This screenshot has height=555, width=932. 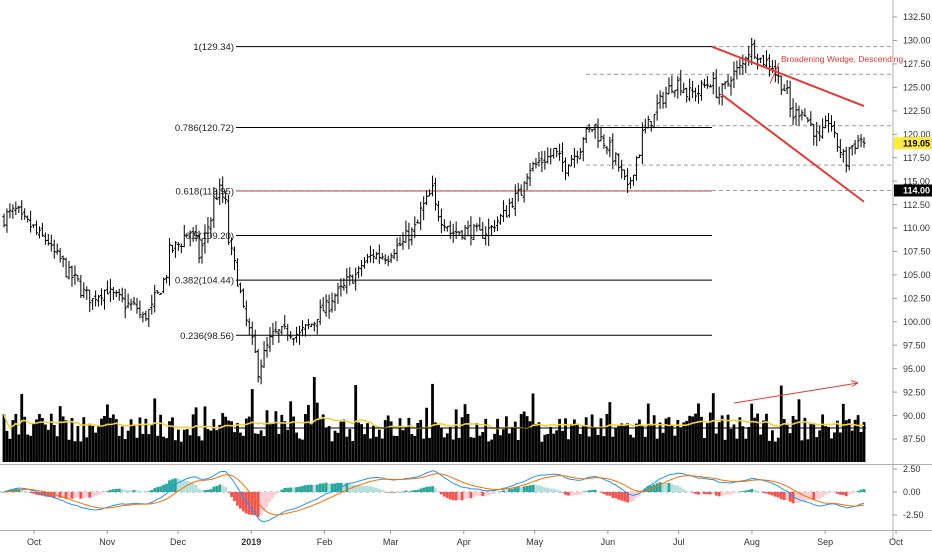 What do you see at coordinates (209, 236) in the screenshot?
I see `fib-level-label: 0.5(109.20)` at bounding box center [209, 236].